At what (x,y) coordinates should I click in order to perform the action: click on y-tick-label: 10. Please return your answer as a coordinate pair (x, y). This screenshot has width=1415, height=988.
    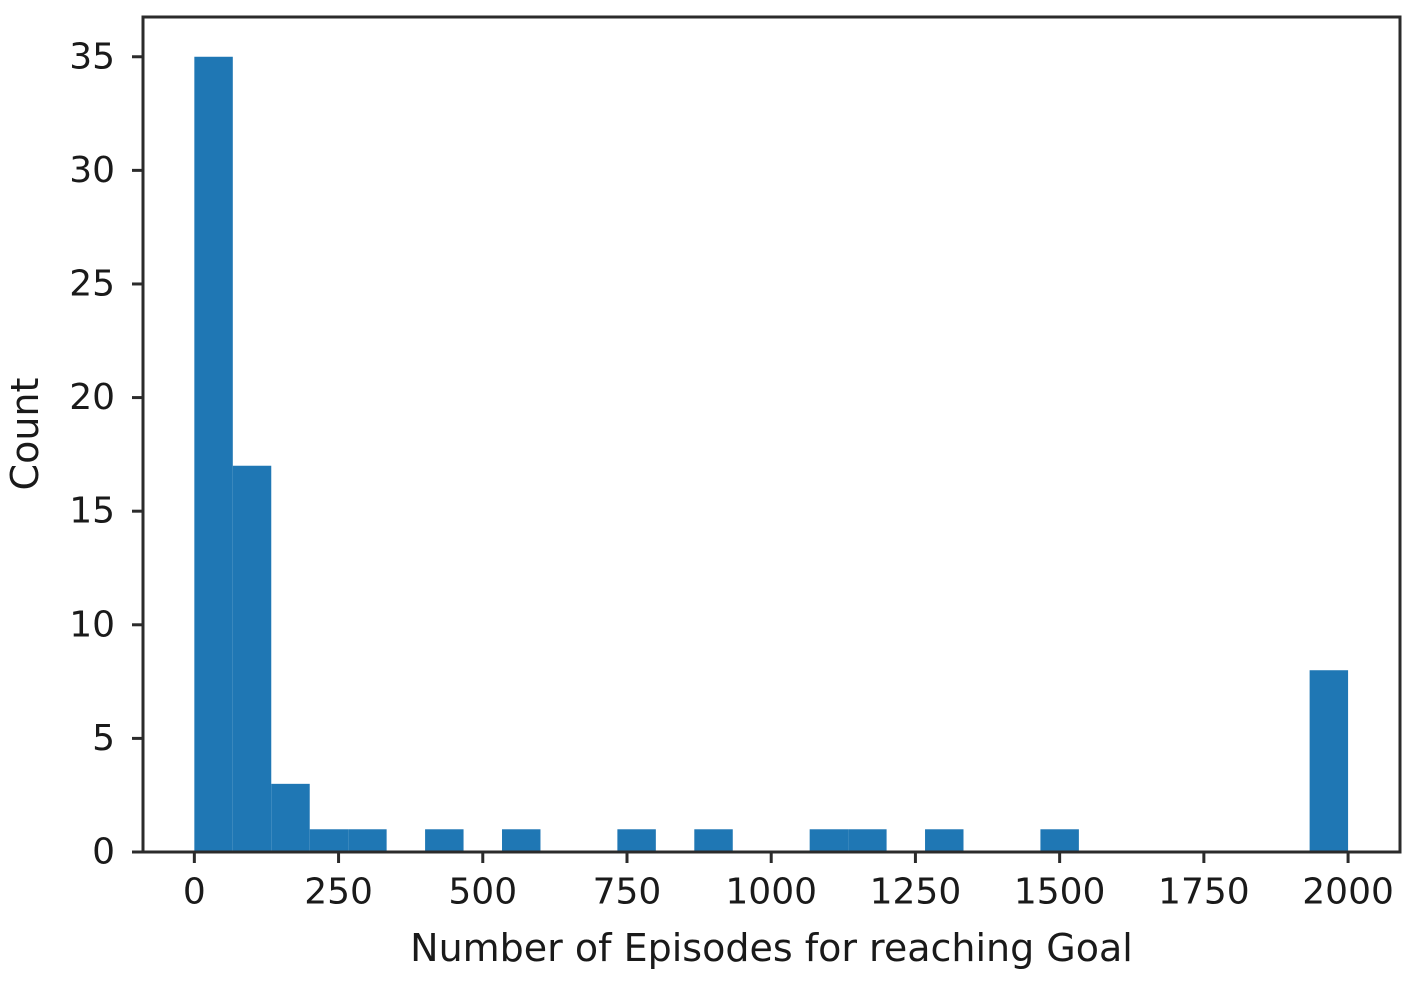
    Looking at the image, I should click on (92, 624).